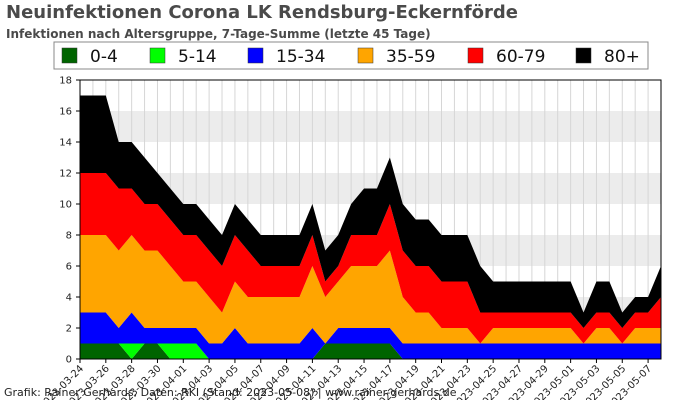 The image size is (700, 400). What do you see at coordinates (197, 57) in the screenshot?
I see `legend-label: 5-14` at bounding box center [197, 57].